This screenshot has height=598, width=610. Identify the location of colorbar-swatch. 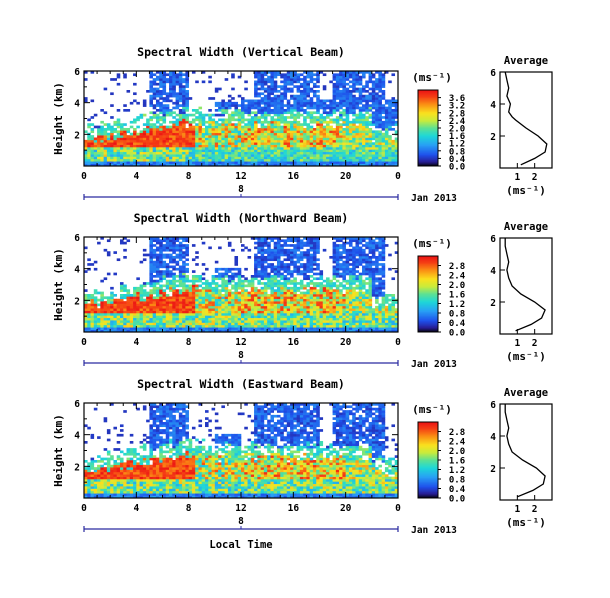
(428, 112).